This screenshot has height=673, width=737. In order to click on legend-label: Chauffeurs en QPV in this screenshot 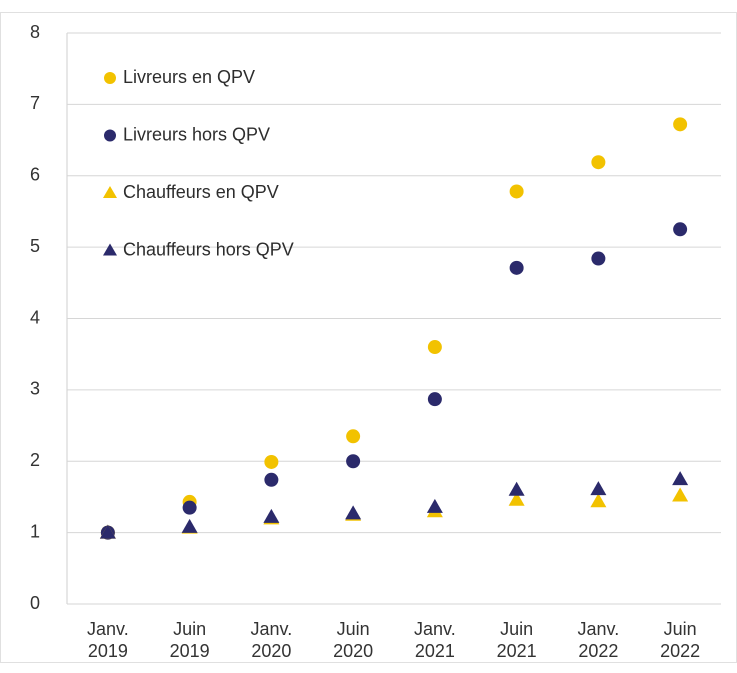, I will do `click(201, 192)`.